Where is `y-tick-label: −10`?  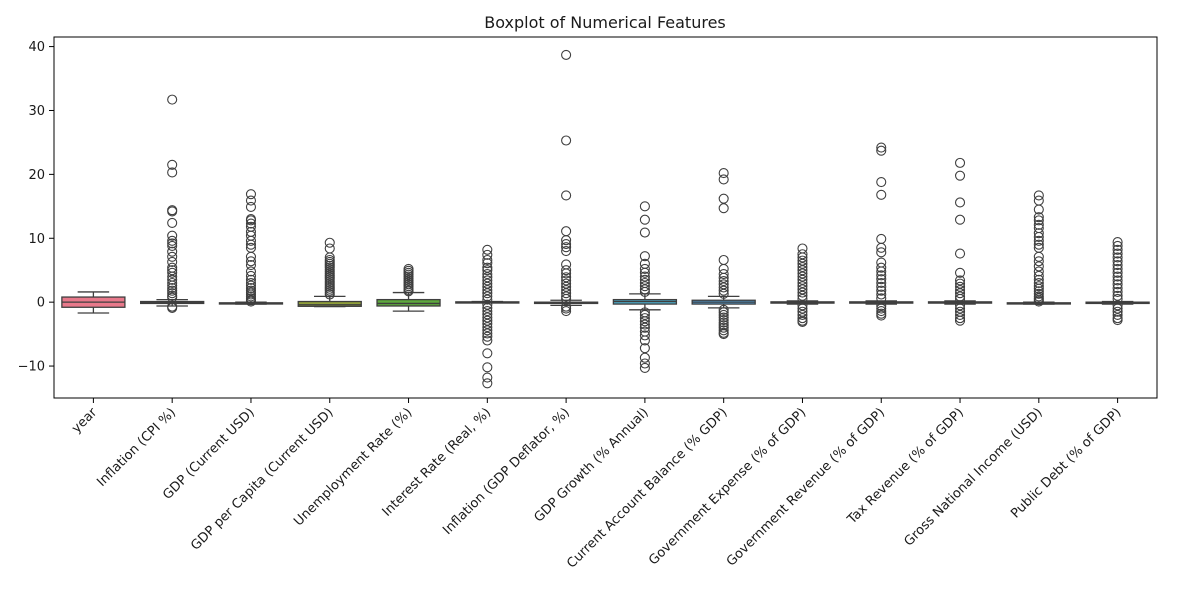
y-tick-label: −10 is located at coordinates (31, 367).